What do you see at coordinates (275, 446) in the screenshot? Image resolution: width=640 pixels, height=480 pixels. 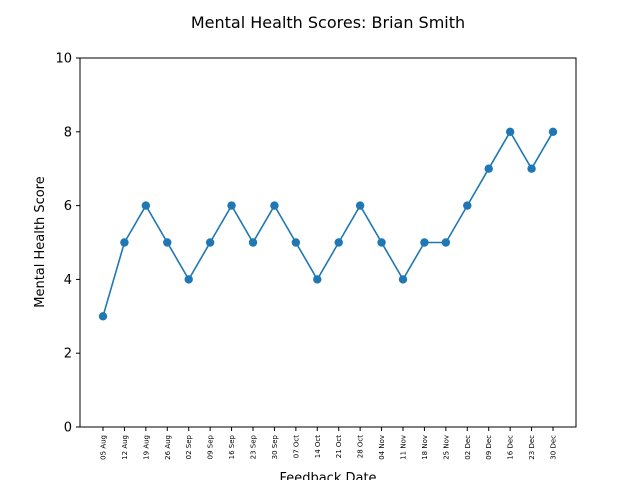 I see `x-tick-label: 30 Sep` at bounding box center [275, 446].